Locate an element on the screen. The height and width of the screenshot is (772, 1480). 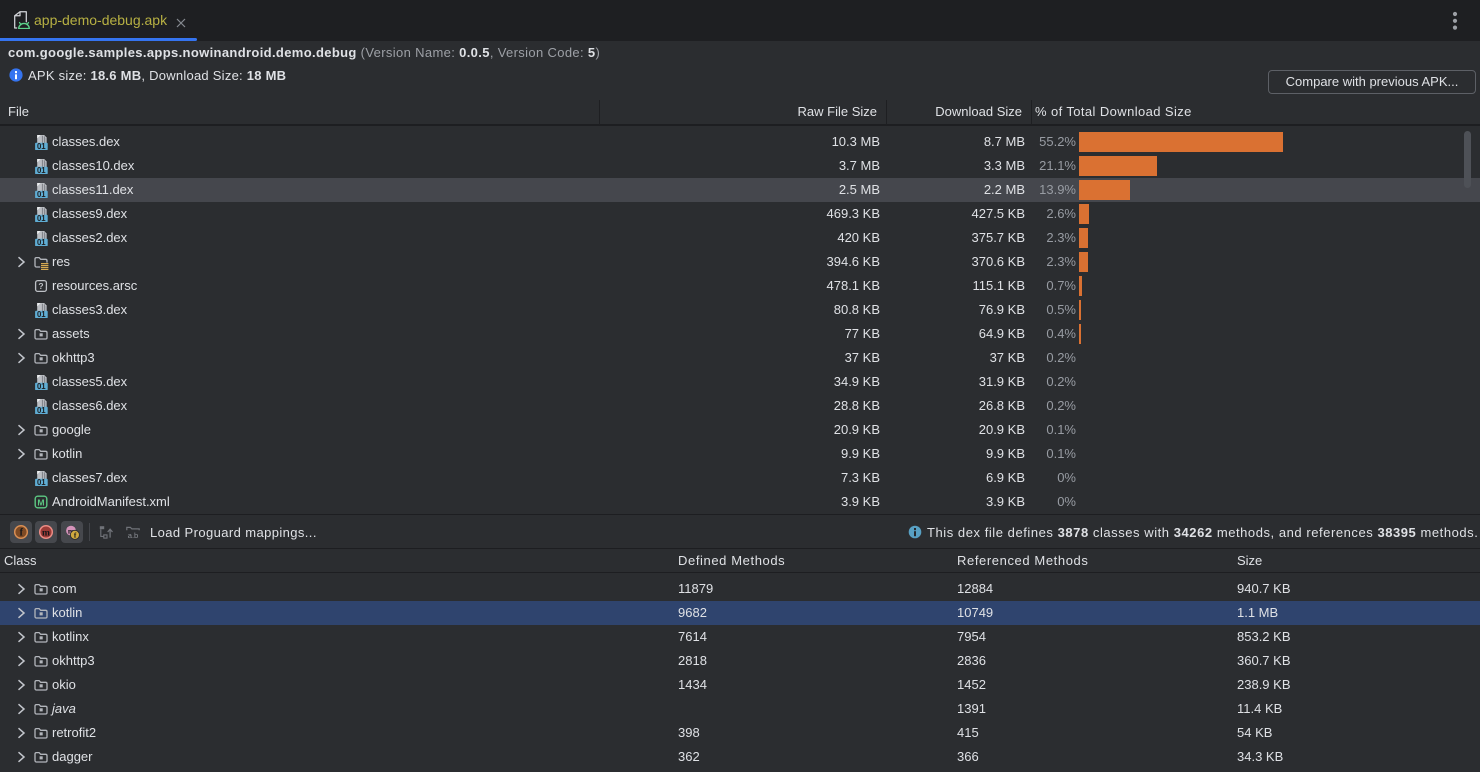
svg-text: M is located at coordinates (40, 502).